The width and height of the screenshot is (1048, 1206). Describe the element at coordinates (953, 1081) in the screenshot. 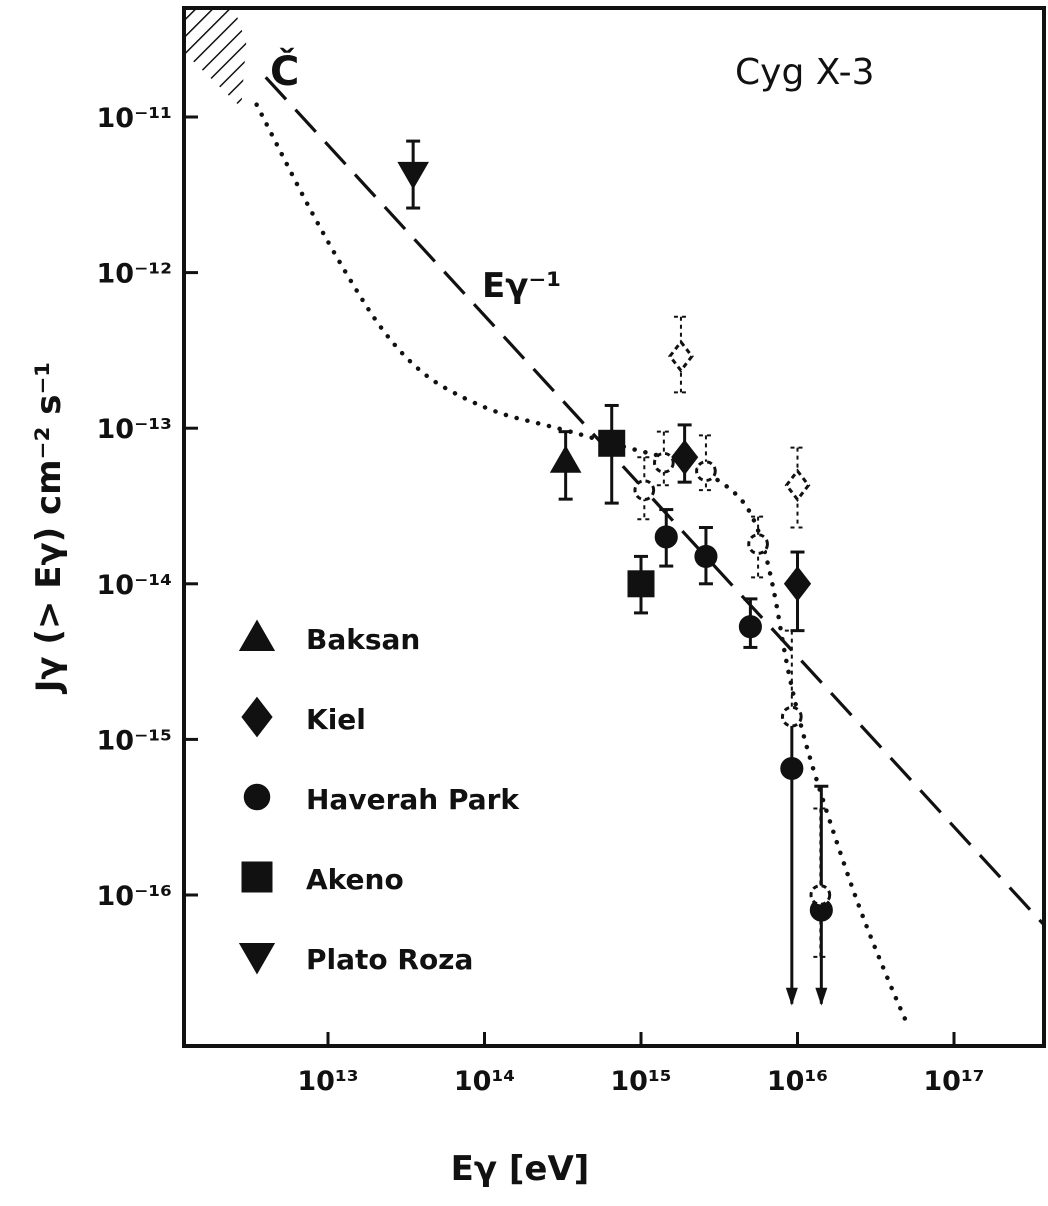

I see `x-tick-label: 10¹⁷` at that location.